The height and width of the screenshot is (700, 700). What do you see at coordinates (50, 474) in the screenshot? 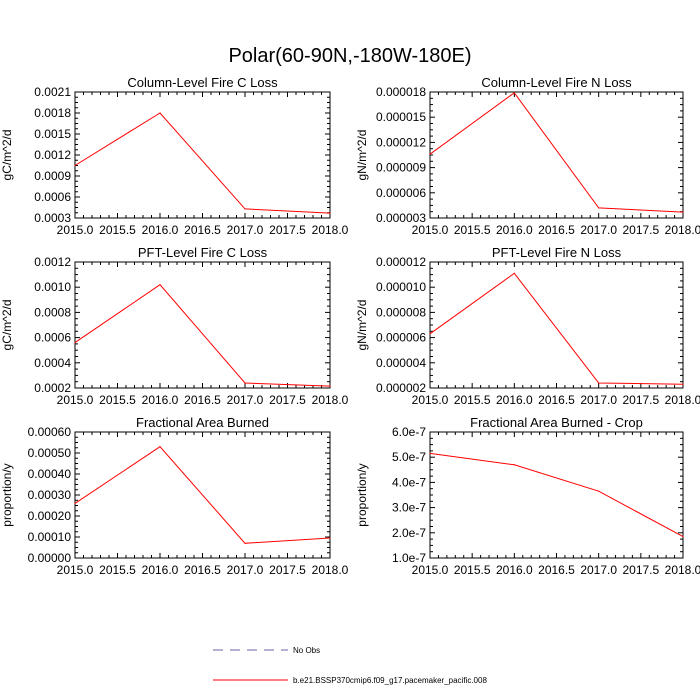
I see `y-tick-label: 0.00040` at bounding box center [50, 474].